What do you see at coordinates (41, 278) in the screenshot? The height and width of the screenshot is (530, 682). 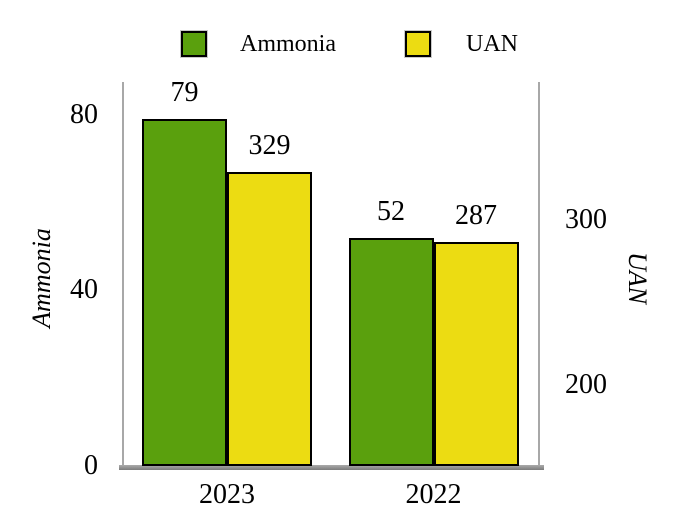 I see `left-axis-title: Ammonia` at bounding box center [41, 278].